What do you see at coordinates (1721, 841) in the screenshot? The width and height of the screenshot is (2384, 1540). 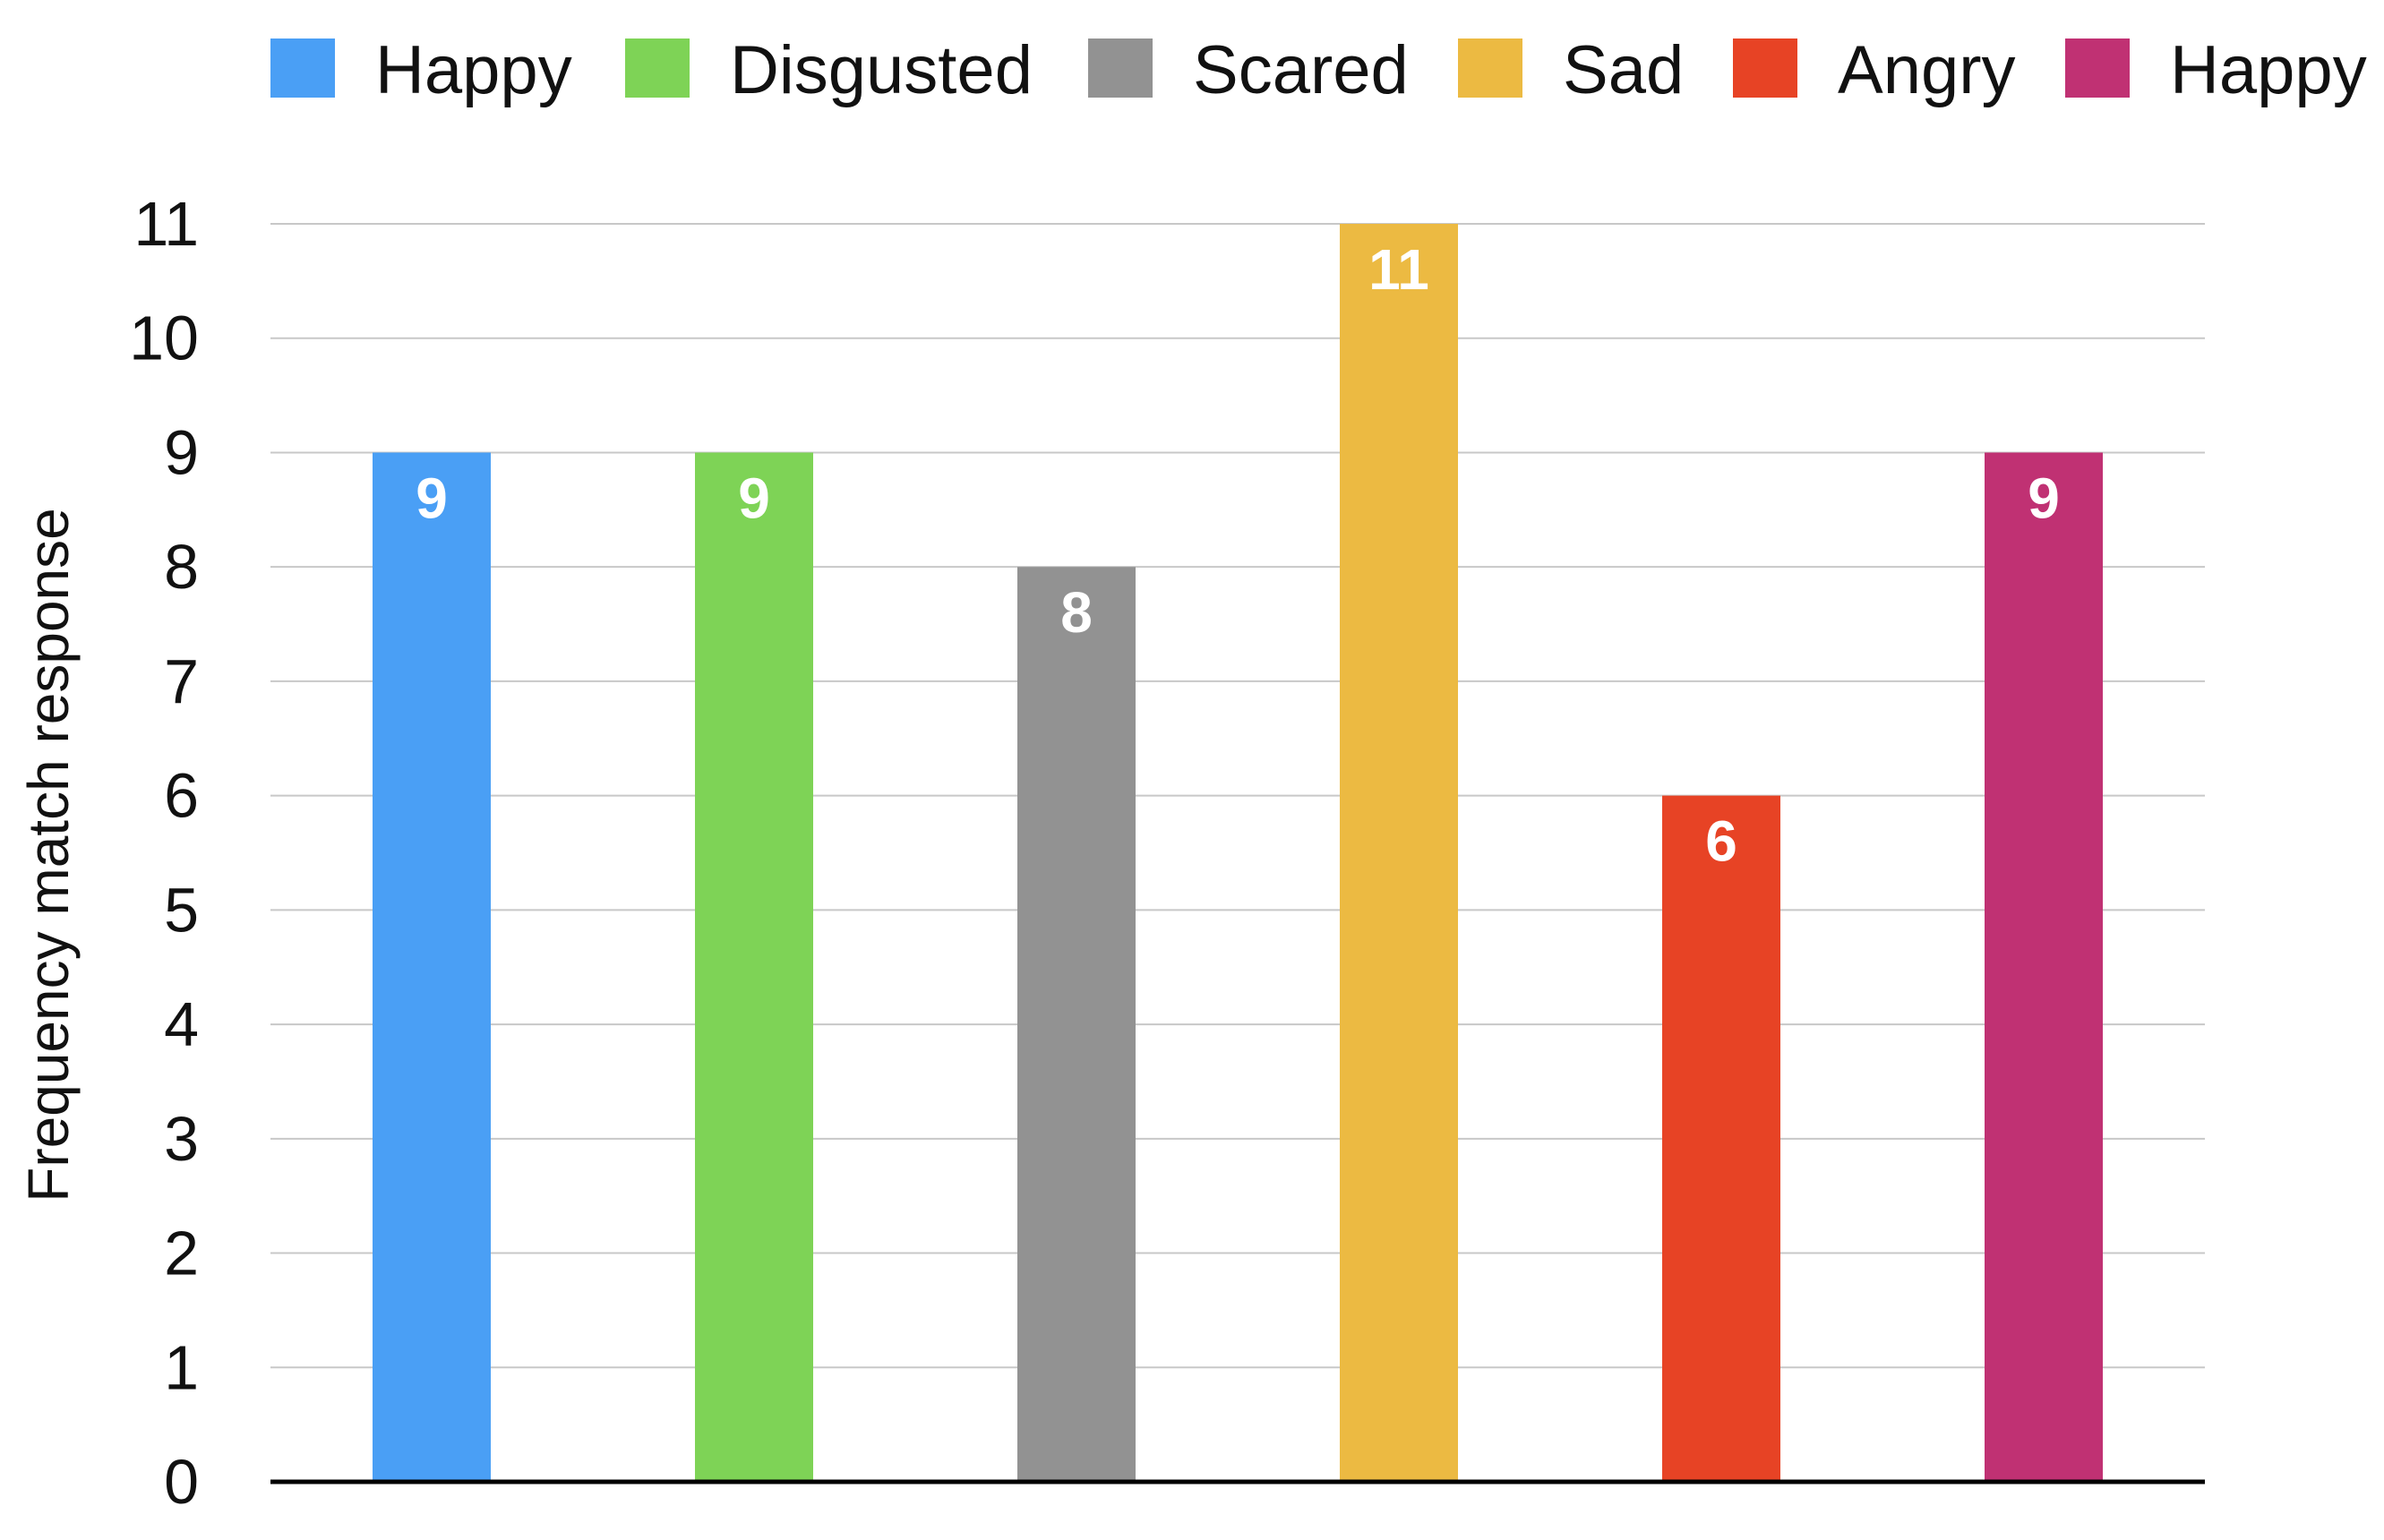 I see `bar-value-label: 6` at bounding box center [1721, 841].